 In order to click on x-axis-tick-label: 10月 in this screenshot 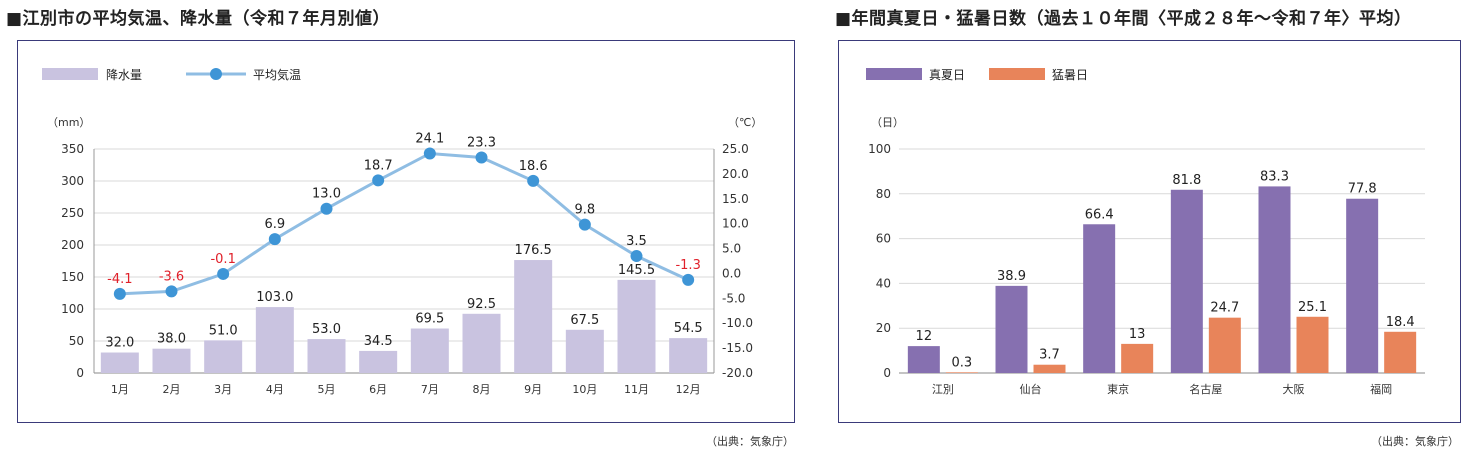, I will do `click(584, 389)`.